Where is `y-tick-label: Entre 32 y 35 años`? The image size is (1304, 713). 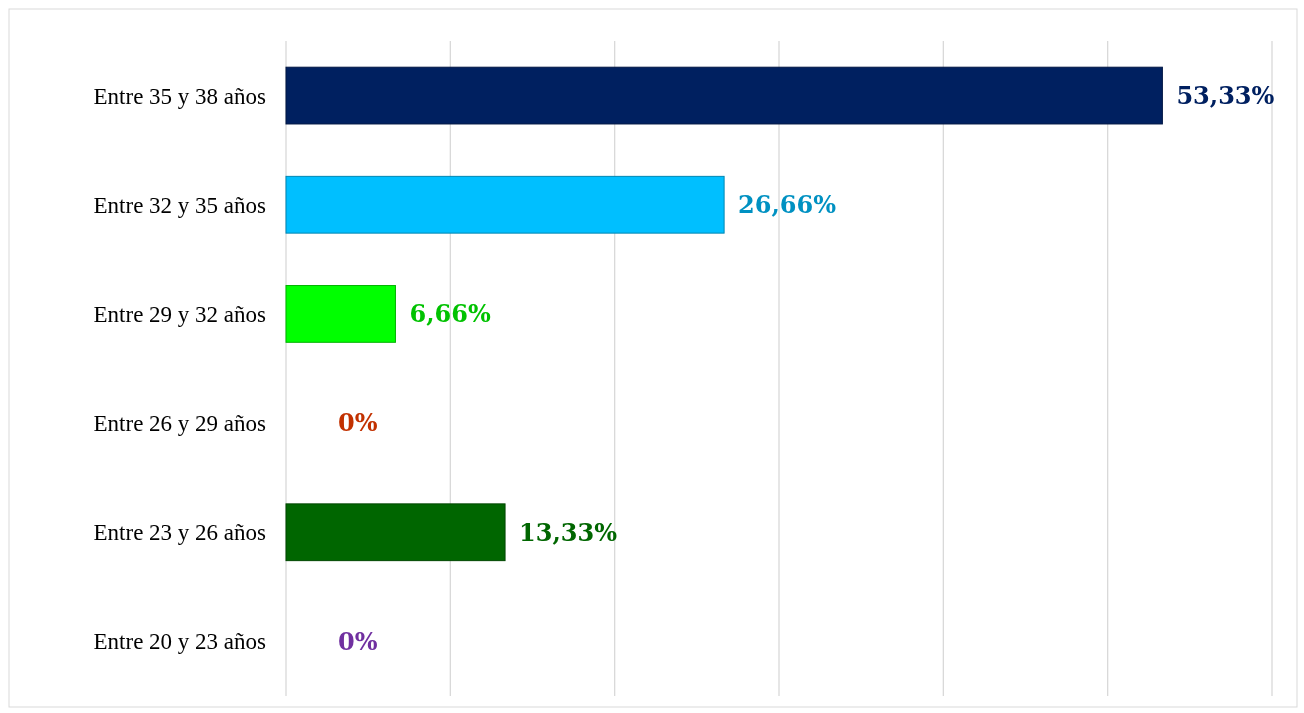 y-tick-label: Entre 32 y 35 años is located at coordinates (180, 205).